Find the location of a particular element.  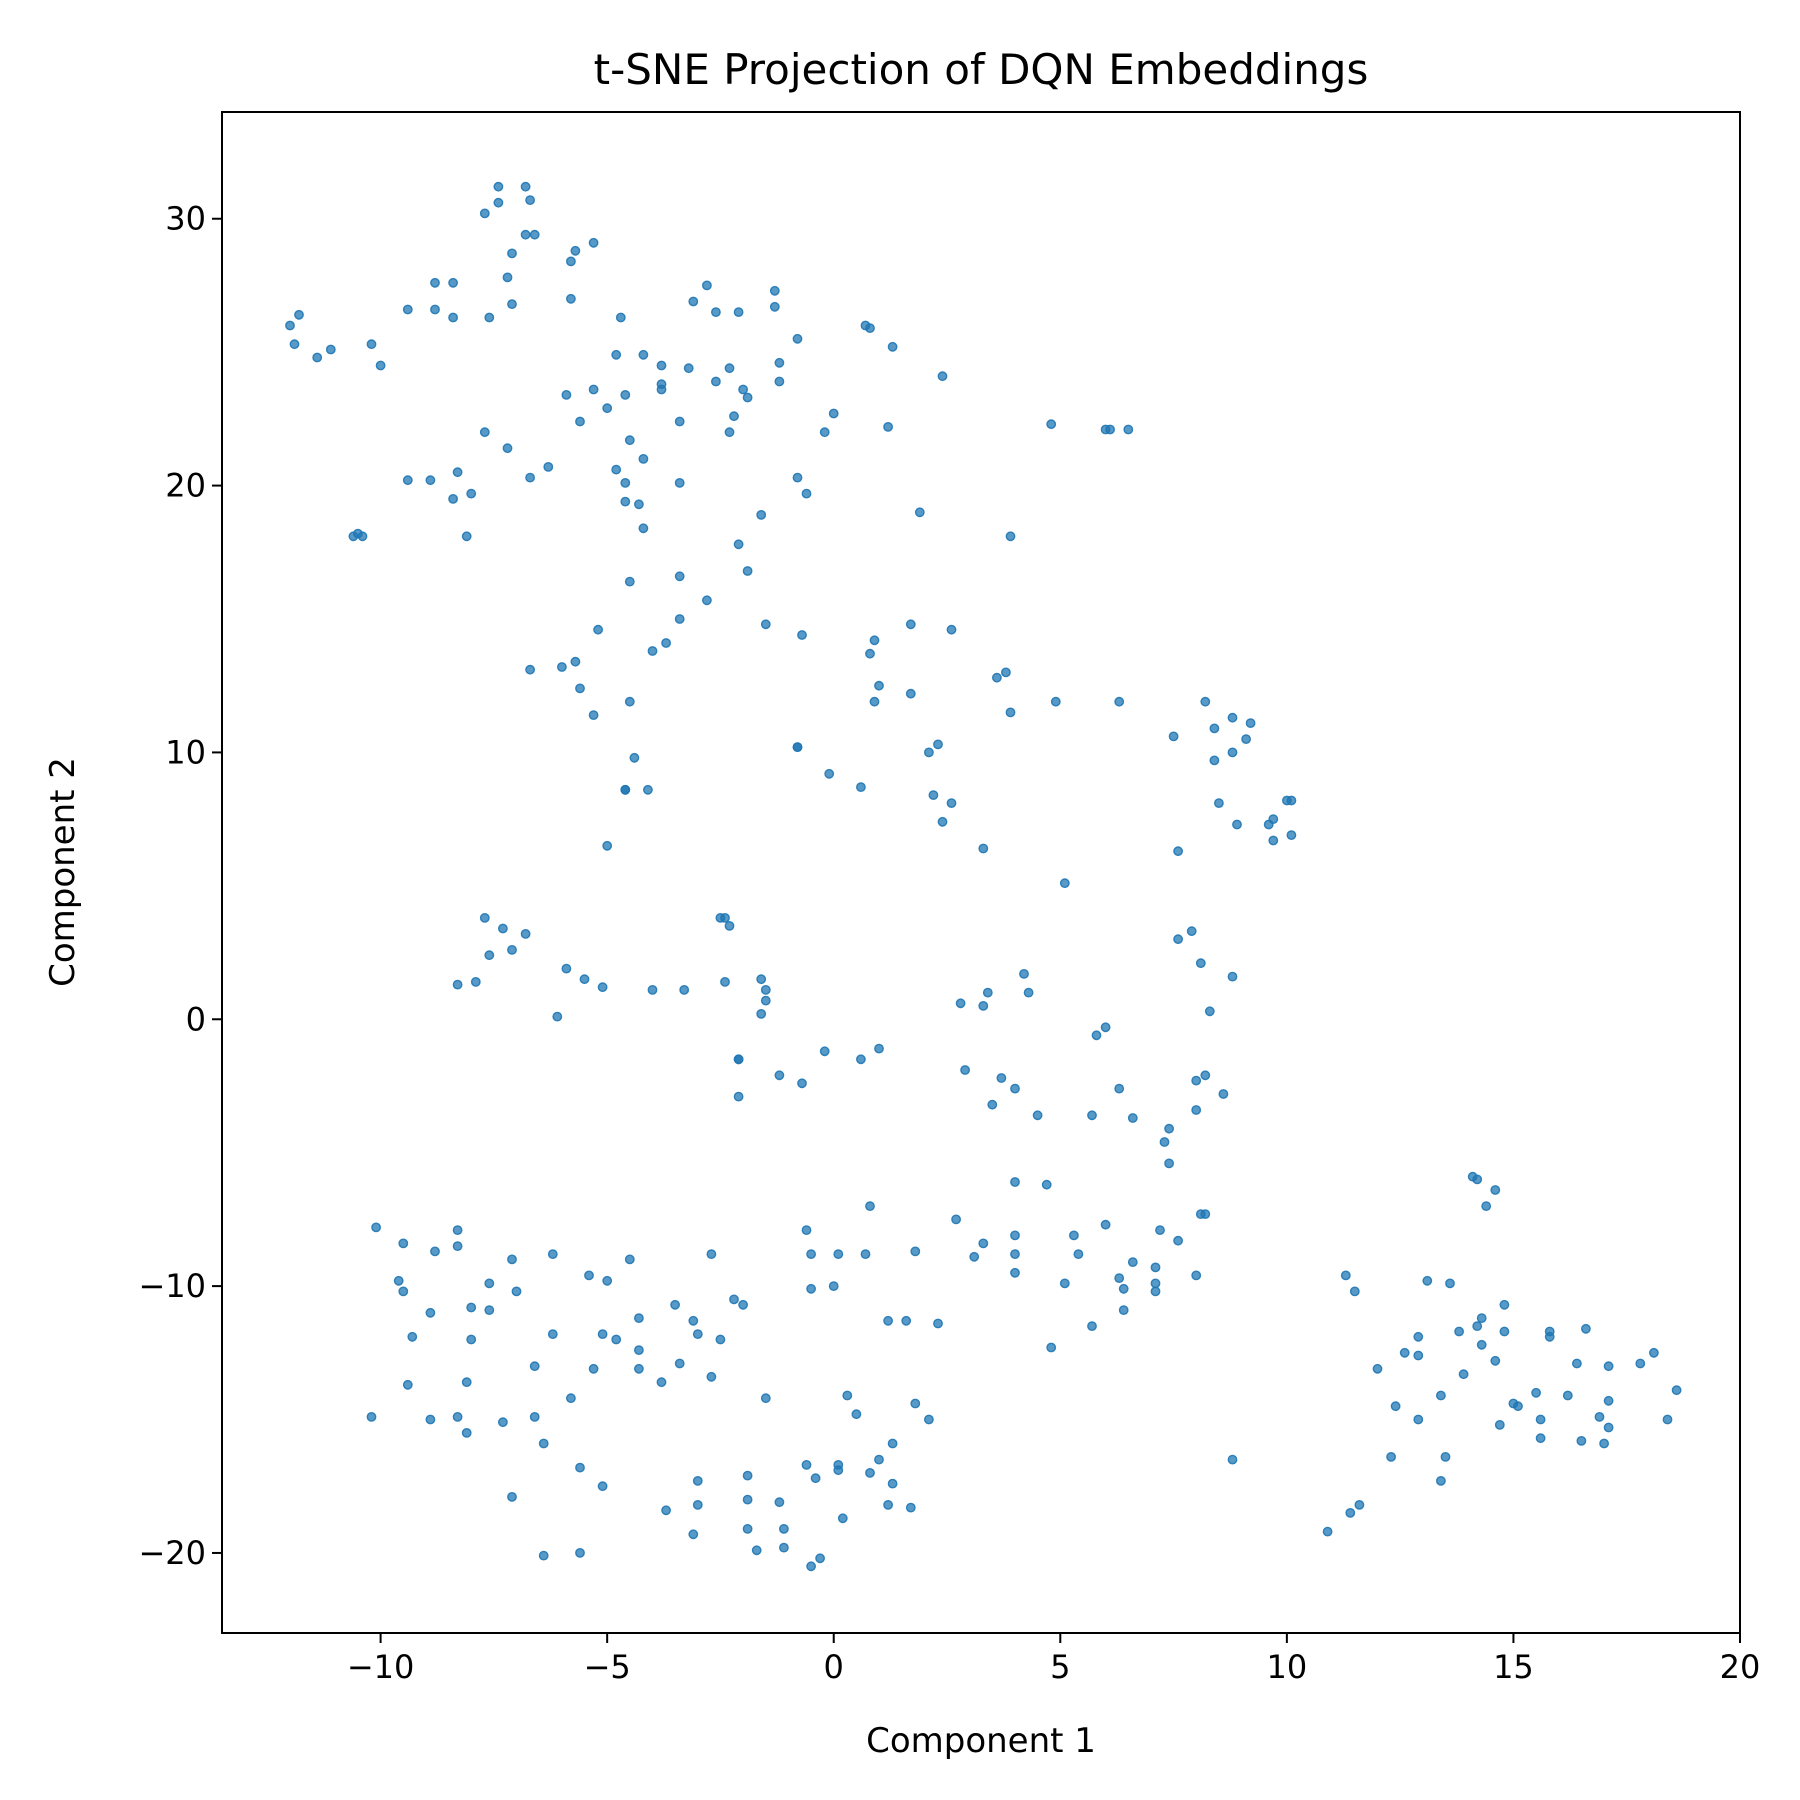

y-axis-label: Component 2 is located at coordinates (63, 872).